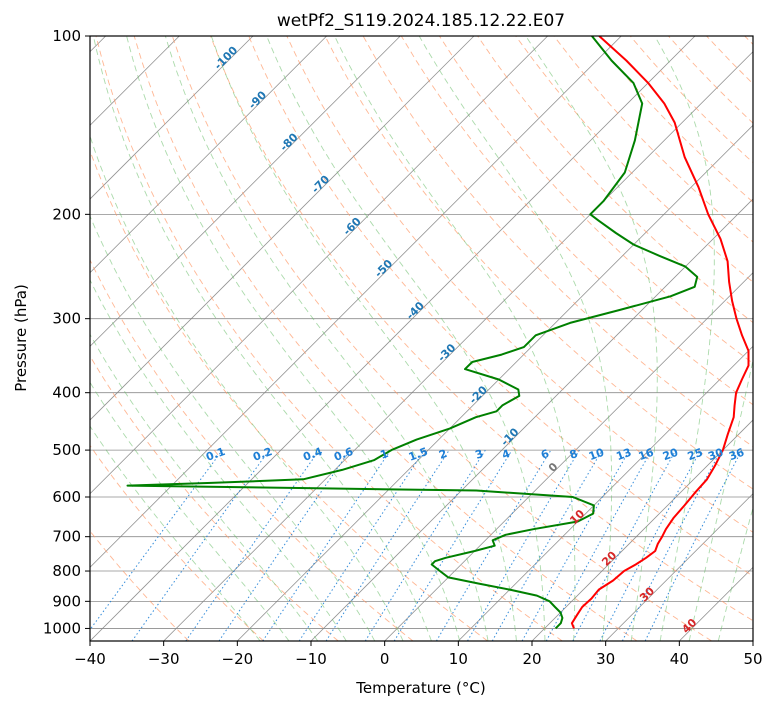 Image resolution: width=775 pixels, height=708 pixels. What do you see at coordinates (66, 214) in the screenshot?
I see `y-tick-label: 200` at bounding box center [66, 214].